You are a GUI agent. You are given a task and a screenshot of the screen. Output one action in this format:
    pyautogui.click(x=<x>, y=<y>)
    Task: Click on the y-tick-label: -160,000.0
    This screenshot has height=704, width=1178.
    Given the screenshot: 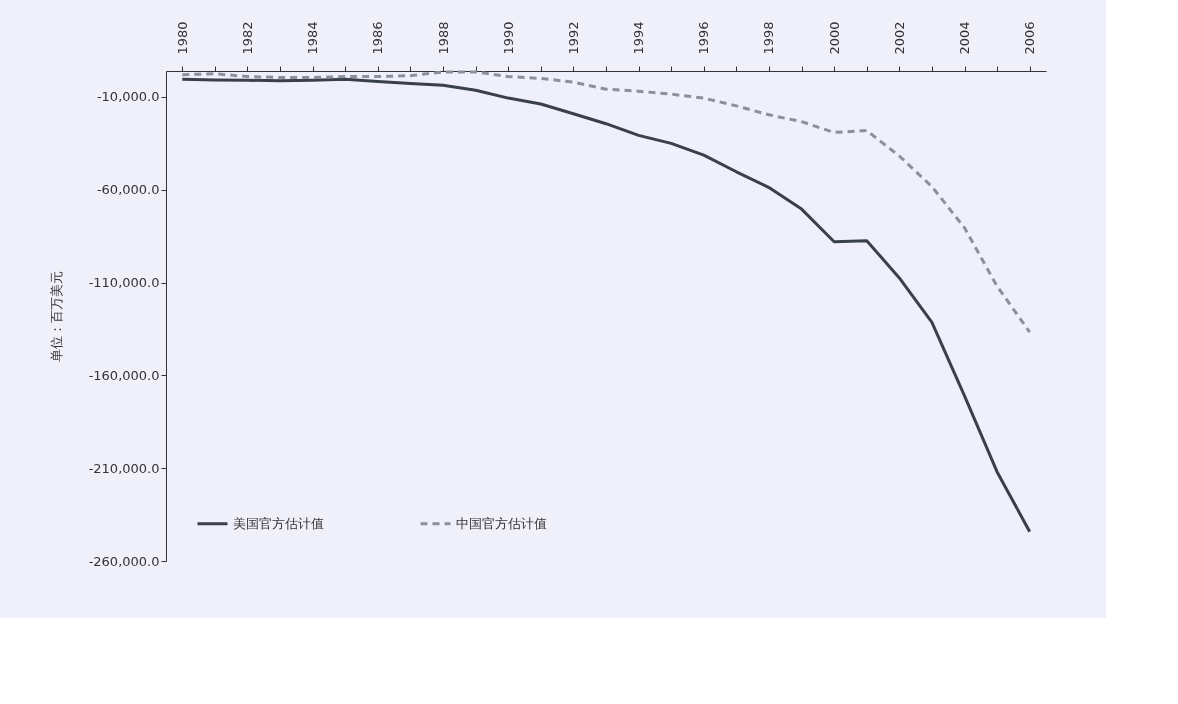 What is the action you would take?
    pyautogui.click(x=124, y=375)
    